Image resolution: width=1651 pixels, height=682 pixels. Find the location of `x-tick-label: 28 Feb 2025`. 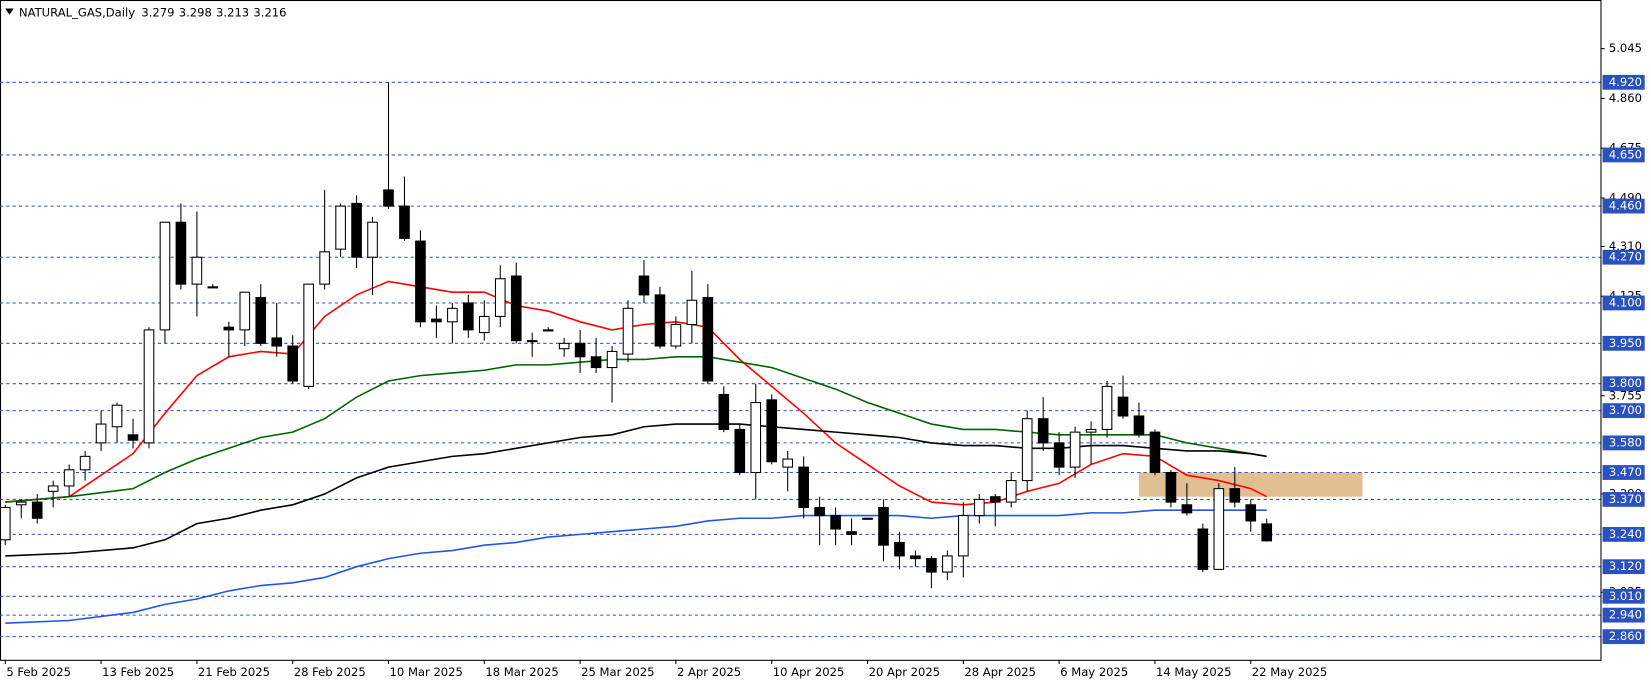

x-tick-label: 28 Feb 2025 is located at coordinates (330, 672).